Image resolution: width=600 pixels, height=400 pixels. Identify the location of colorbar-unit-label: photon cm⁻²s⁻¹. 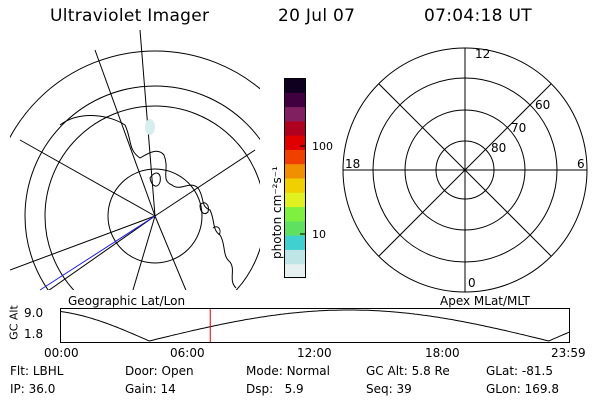
(277, 212).